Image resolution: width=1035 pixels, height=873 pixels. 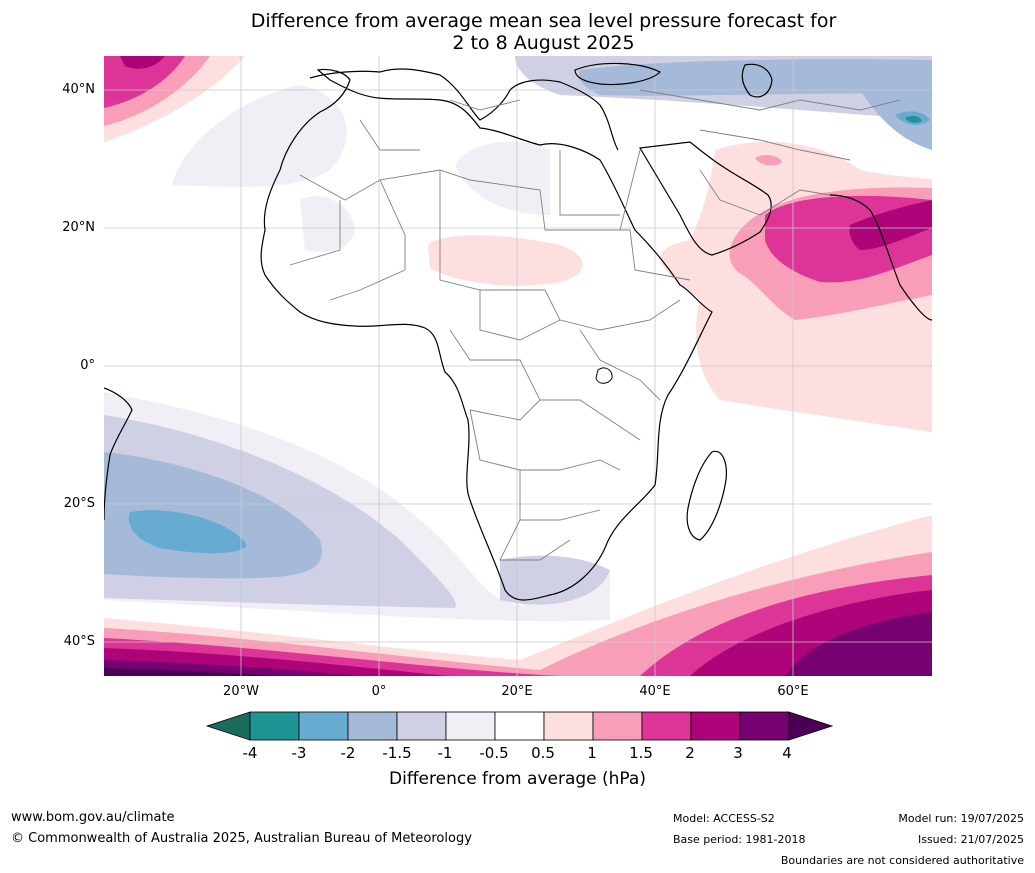 I want to click on lat-label-0: 0°, so click(x=87, y=365).